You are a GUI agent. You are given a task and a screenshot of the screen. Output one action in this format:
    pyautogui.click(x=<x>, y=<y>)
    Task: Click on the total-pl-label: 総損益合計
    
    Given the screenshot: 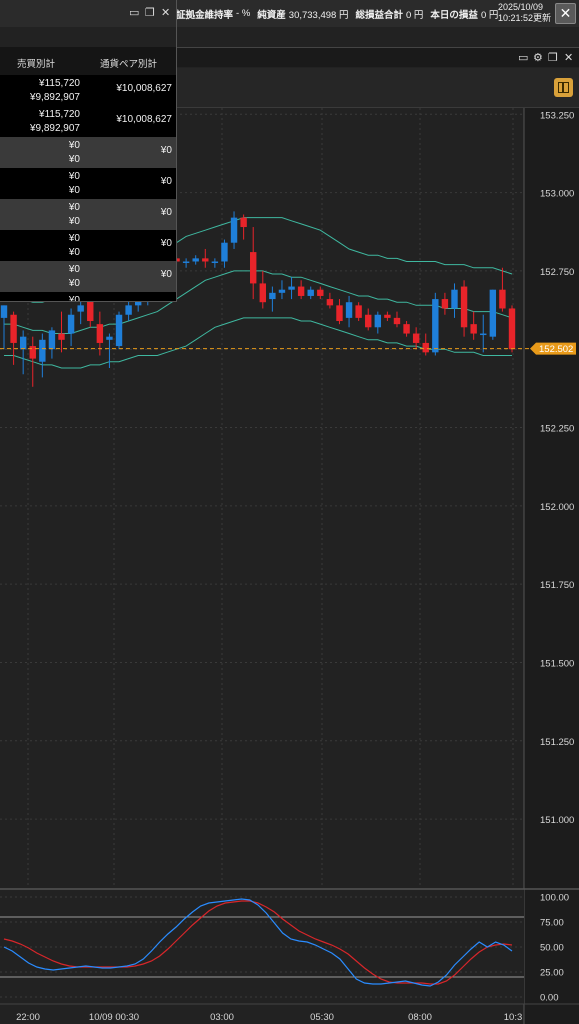 What is the action you would take?
    pyautogui.click(x=379, y=15)
    